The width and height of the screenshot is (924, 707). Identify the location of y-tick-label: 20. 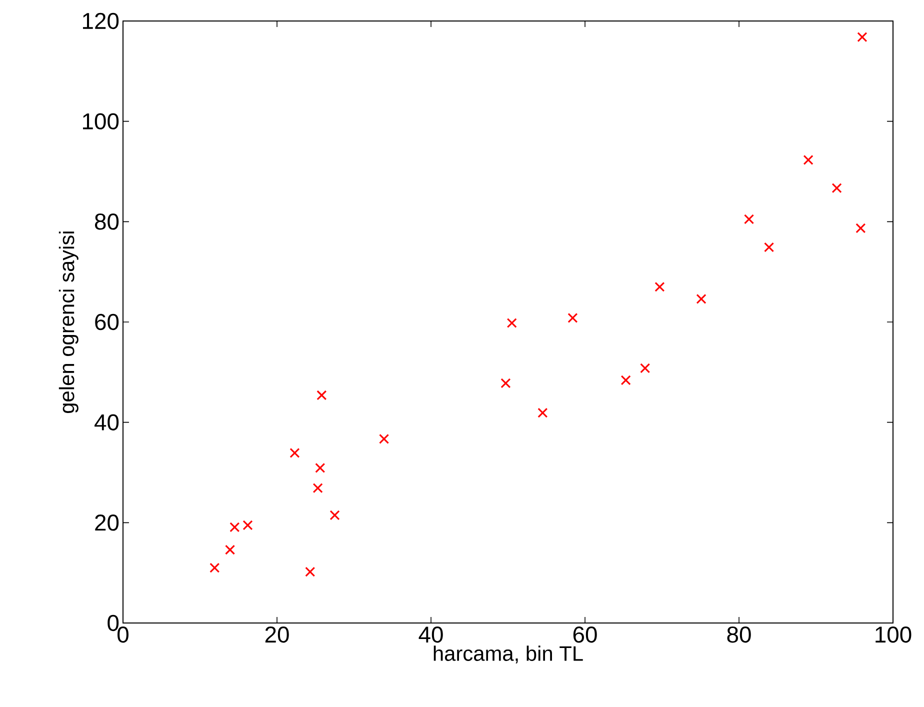
(107, 522).